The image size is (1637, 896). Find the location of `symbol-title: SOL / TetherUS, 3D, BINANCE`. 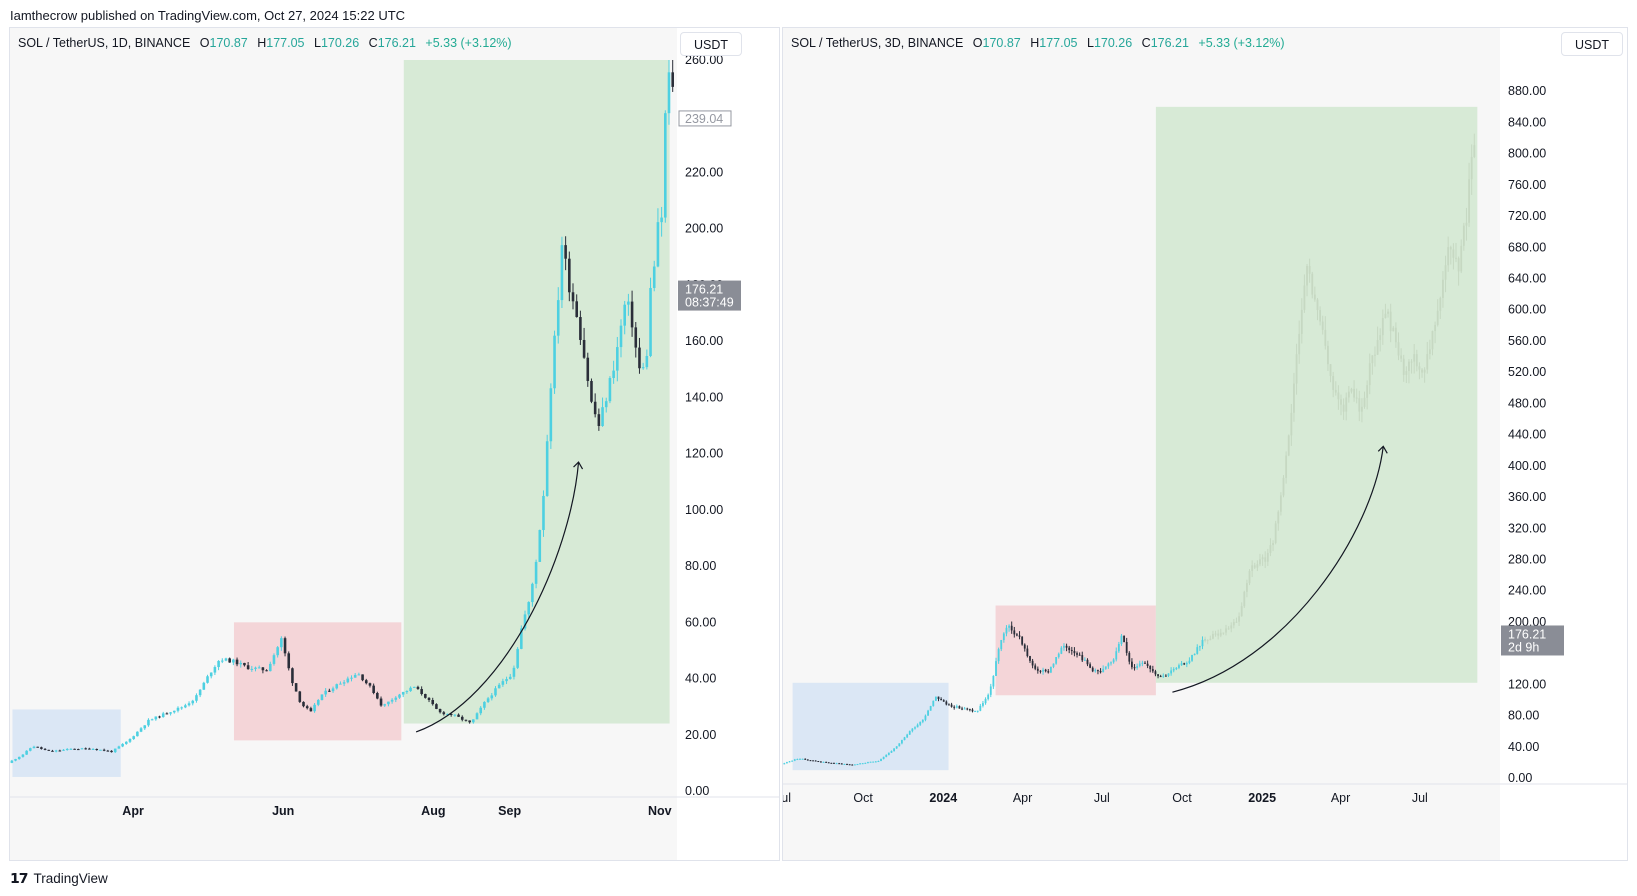

symbol-title: SOL / TetherUS, 3D, BINANCE is located at coordinates (877, 43).